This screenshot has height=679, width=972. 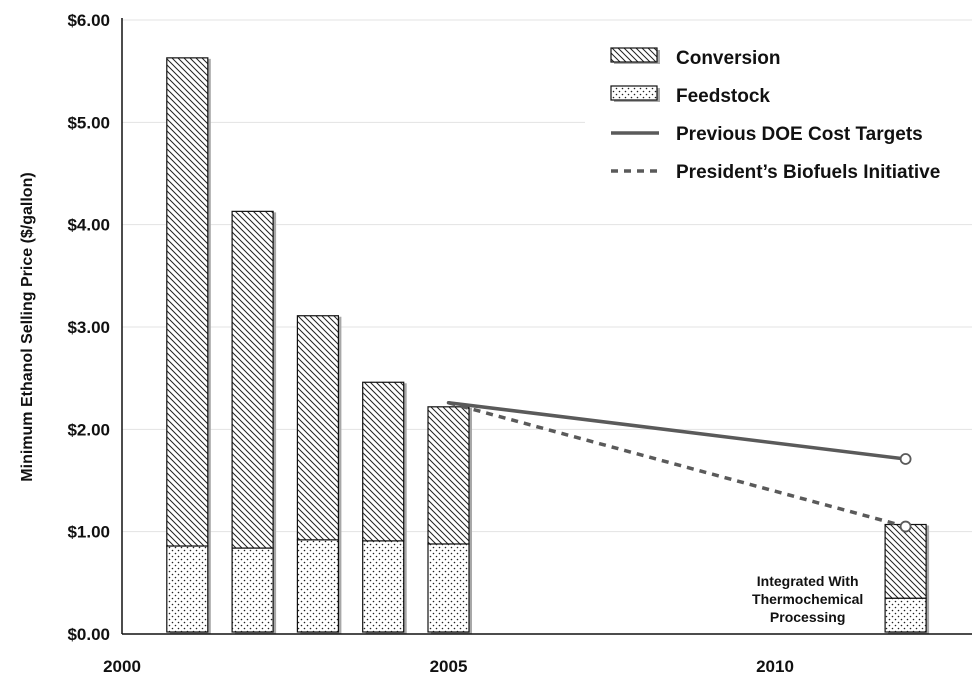 I want to click on y-tick-label: $0.00, so click(x=88, y=634).